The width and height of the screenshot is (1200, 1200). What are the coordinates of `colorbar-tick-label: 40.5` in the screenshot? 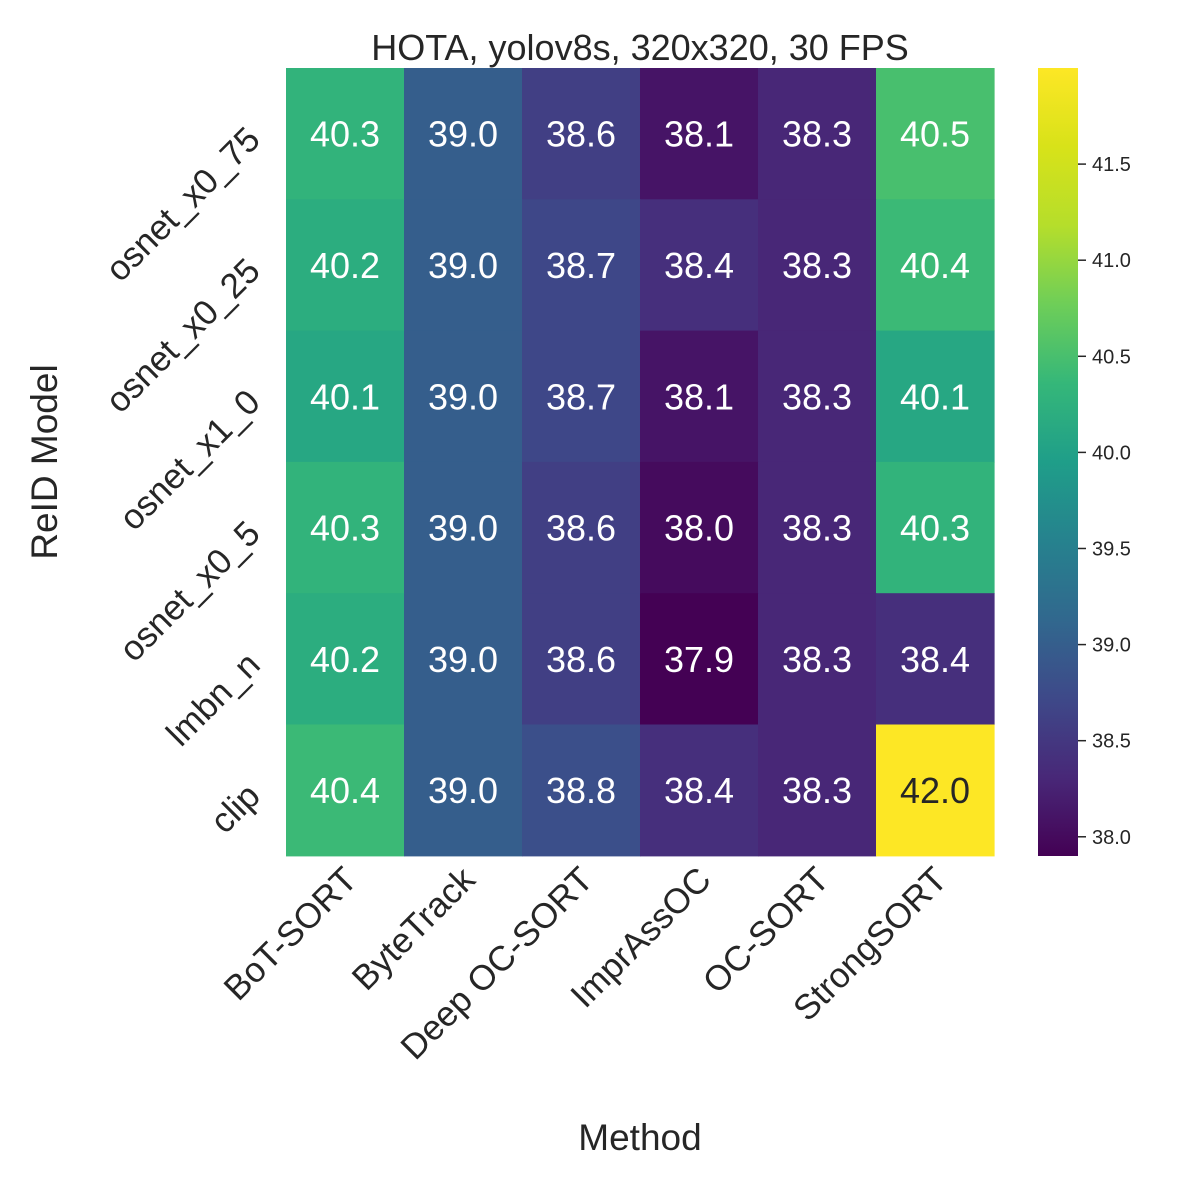 It's located at (1111, 357).